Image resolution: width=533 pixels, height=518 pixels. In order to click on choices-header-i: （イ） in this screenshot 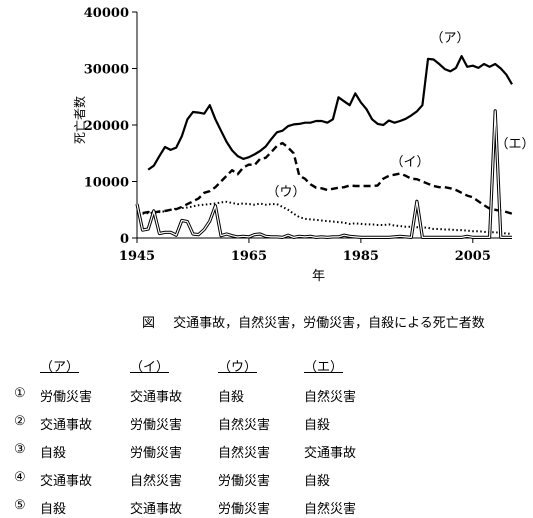, I will do `click(150, 367)`.